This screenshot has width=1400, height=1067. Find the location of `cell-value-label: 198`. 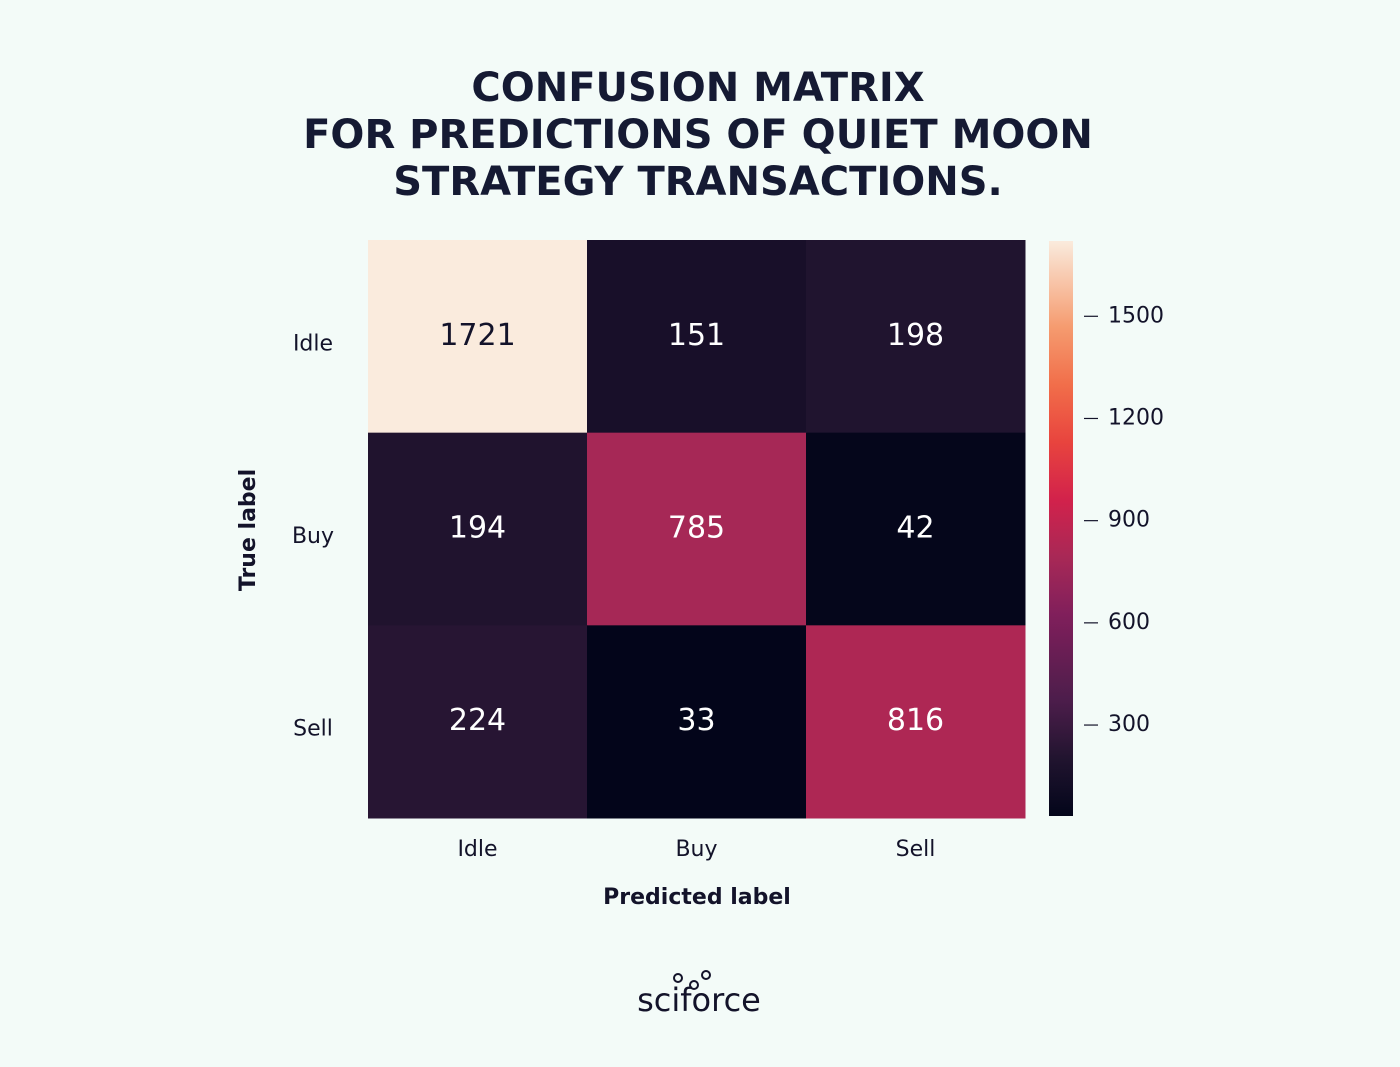

cell-value-label: 198 is located at coordinates (915, 335).